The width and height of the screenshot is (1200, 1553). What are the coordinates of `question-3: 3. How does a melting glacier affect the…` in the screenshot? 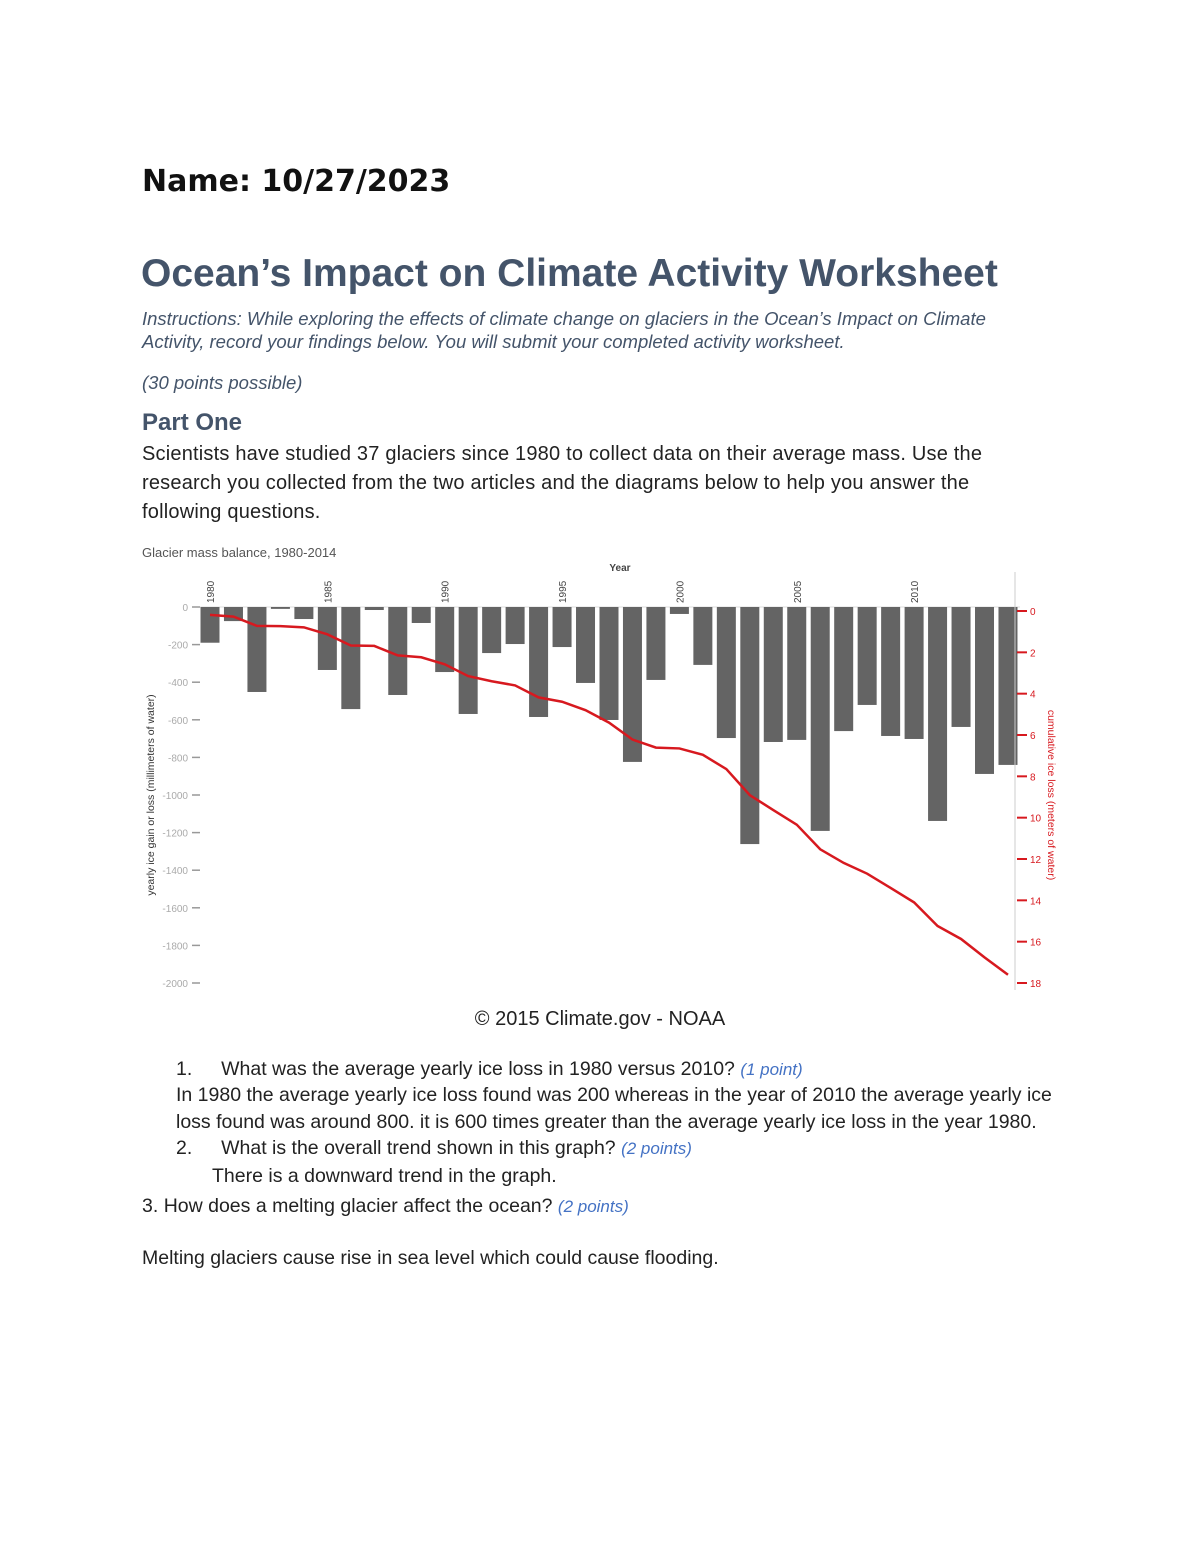 It's located at (385, 1206).